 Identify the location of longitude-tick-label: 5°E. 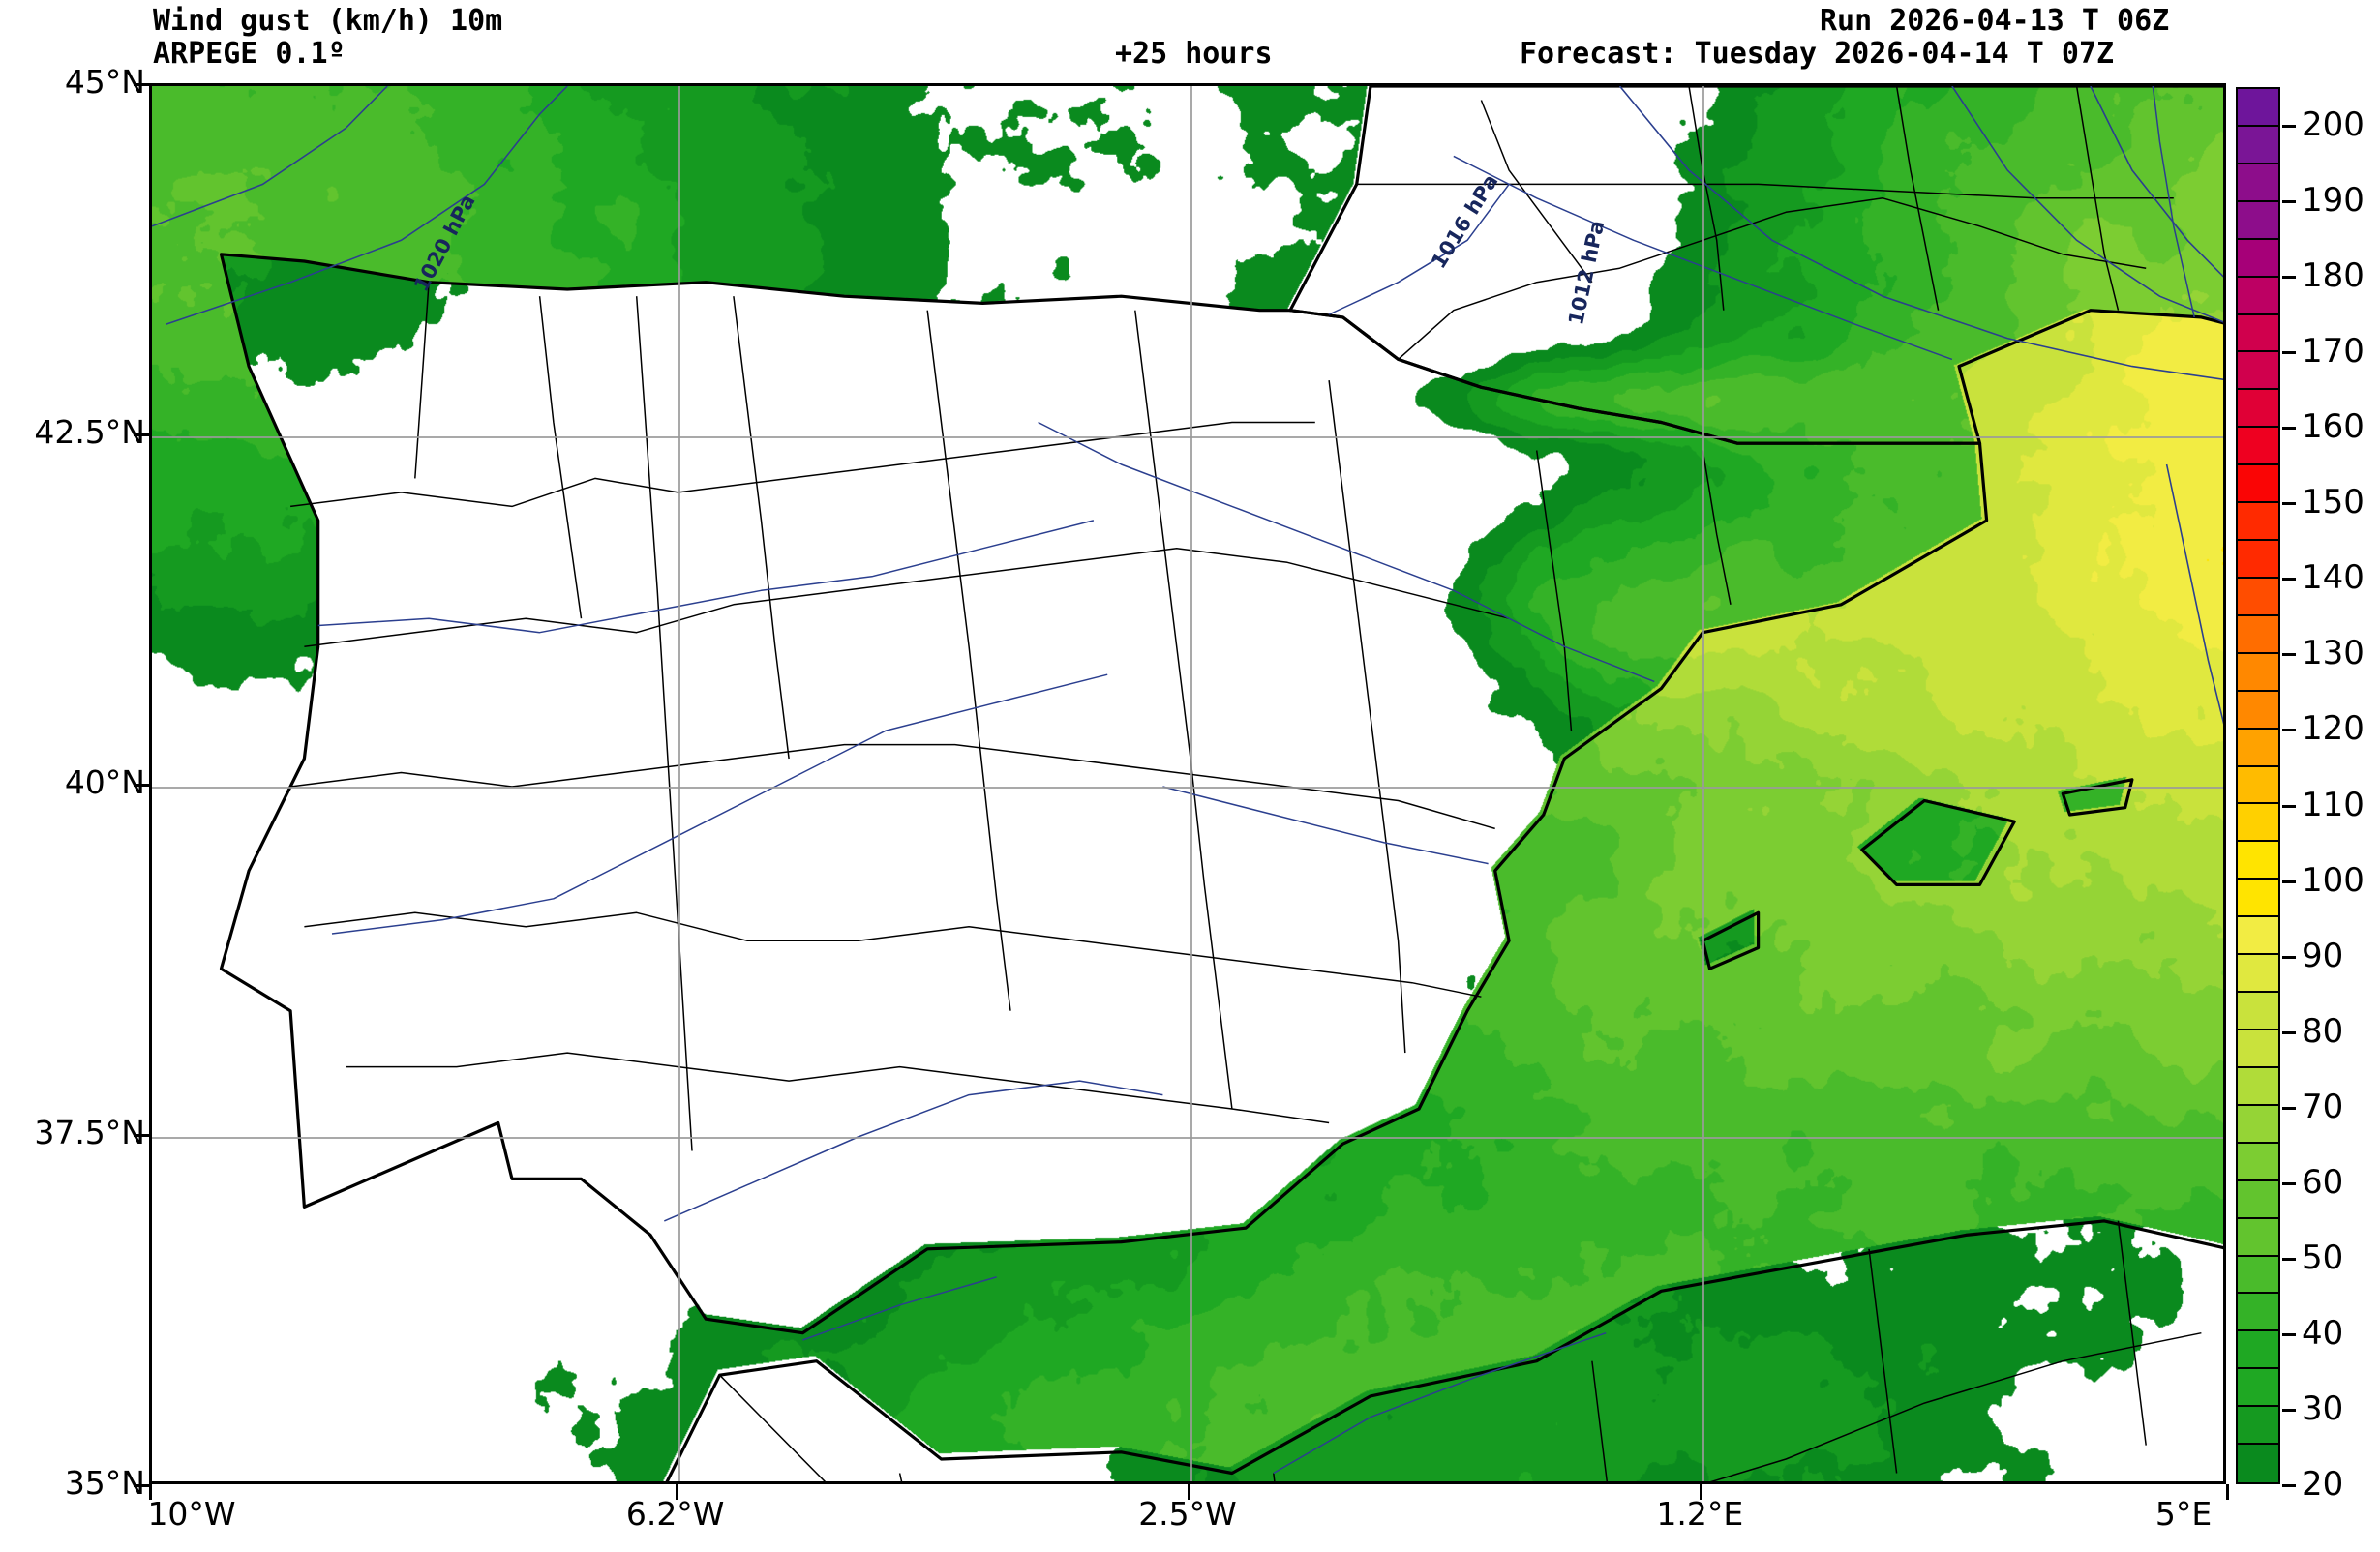
(2183, 1514).